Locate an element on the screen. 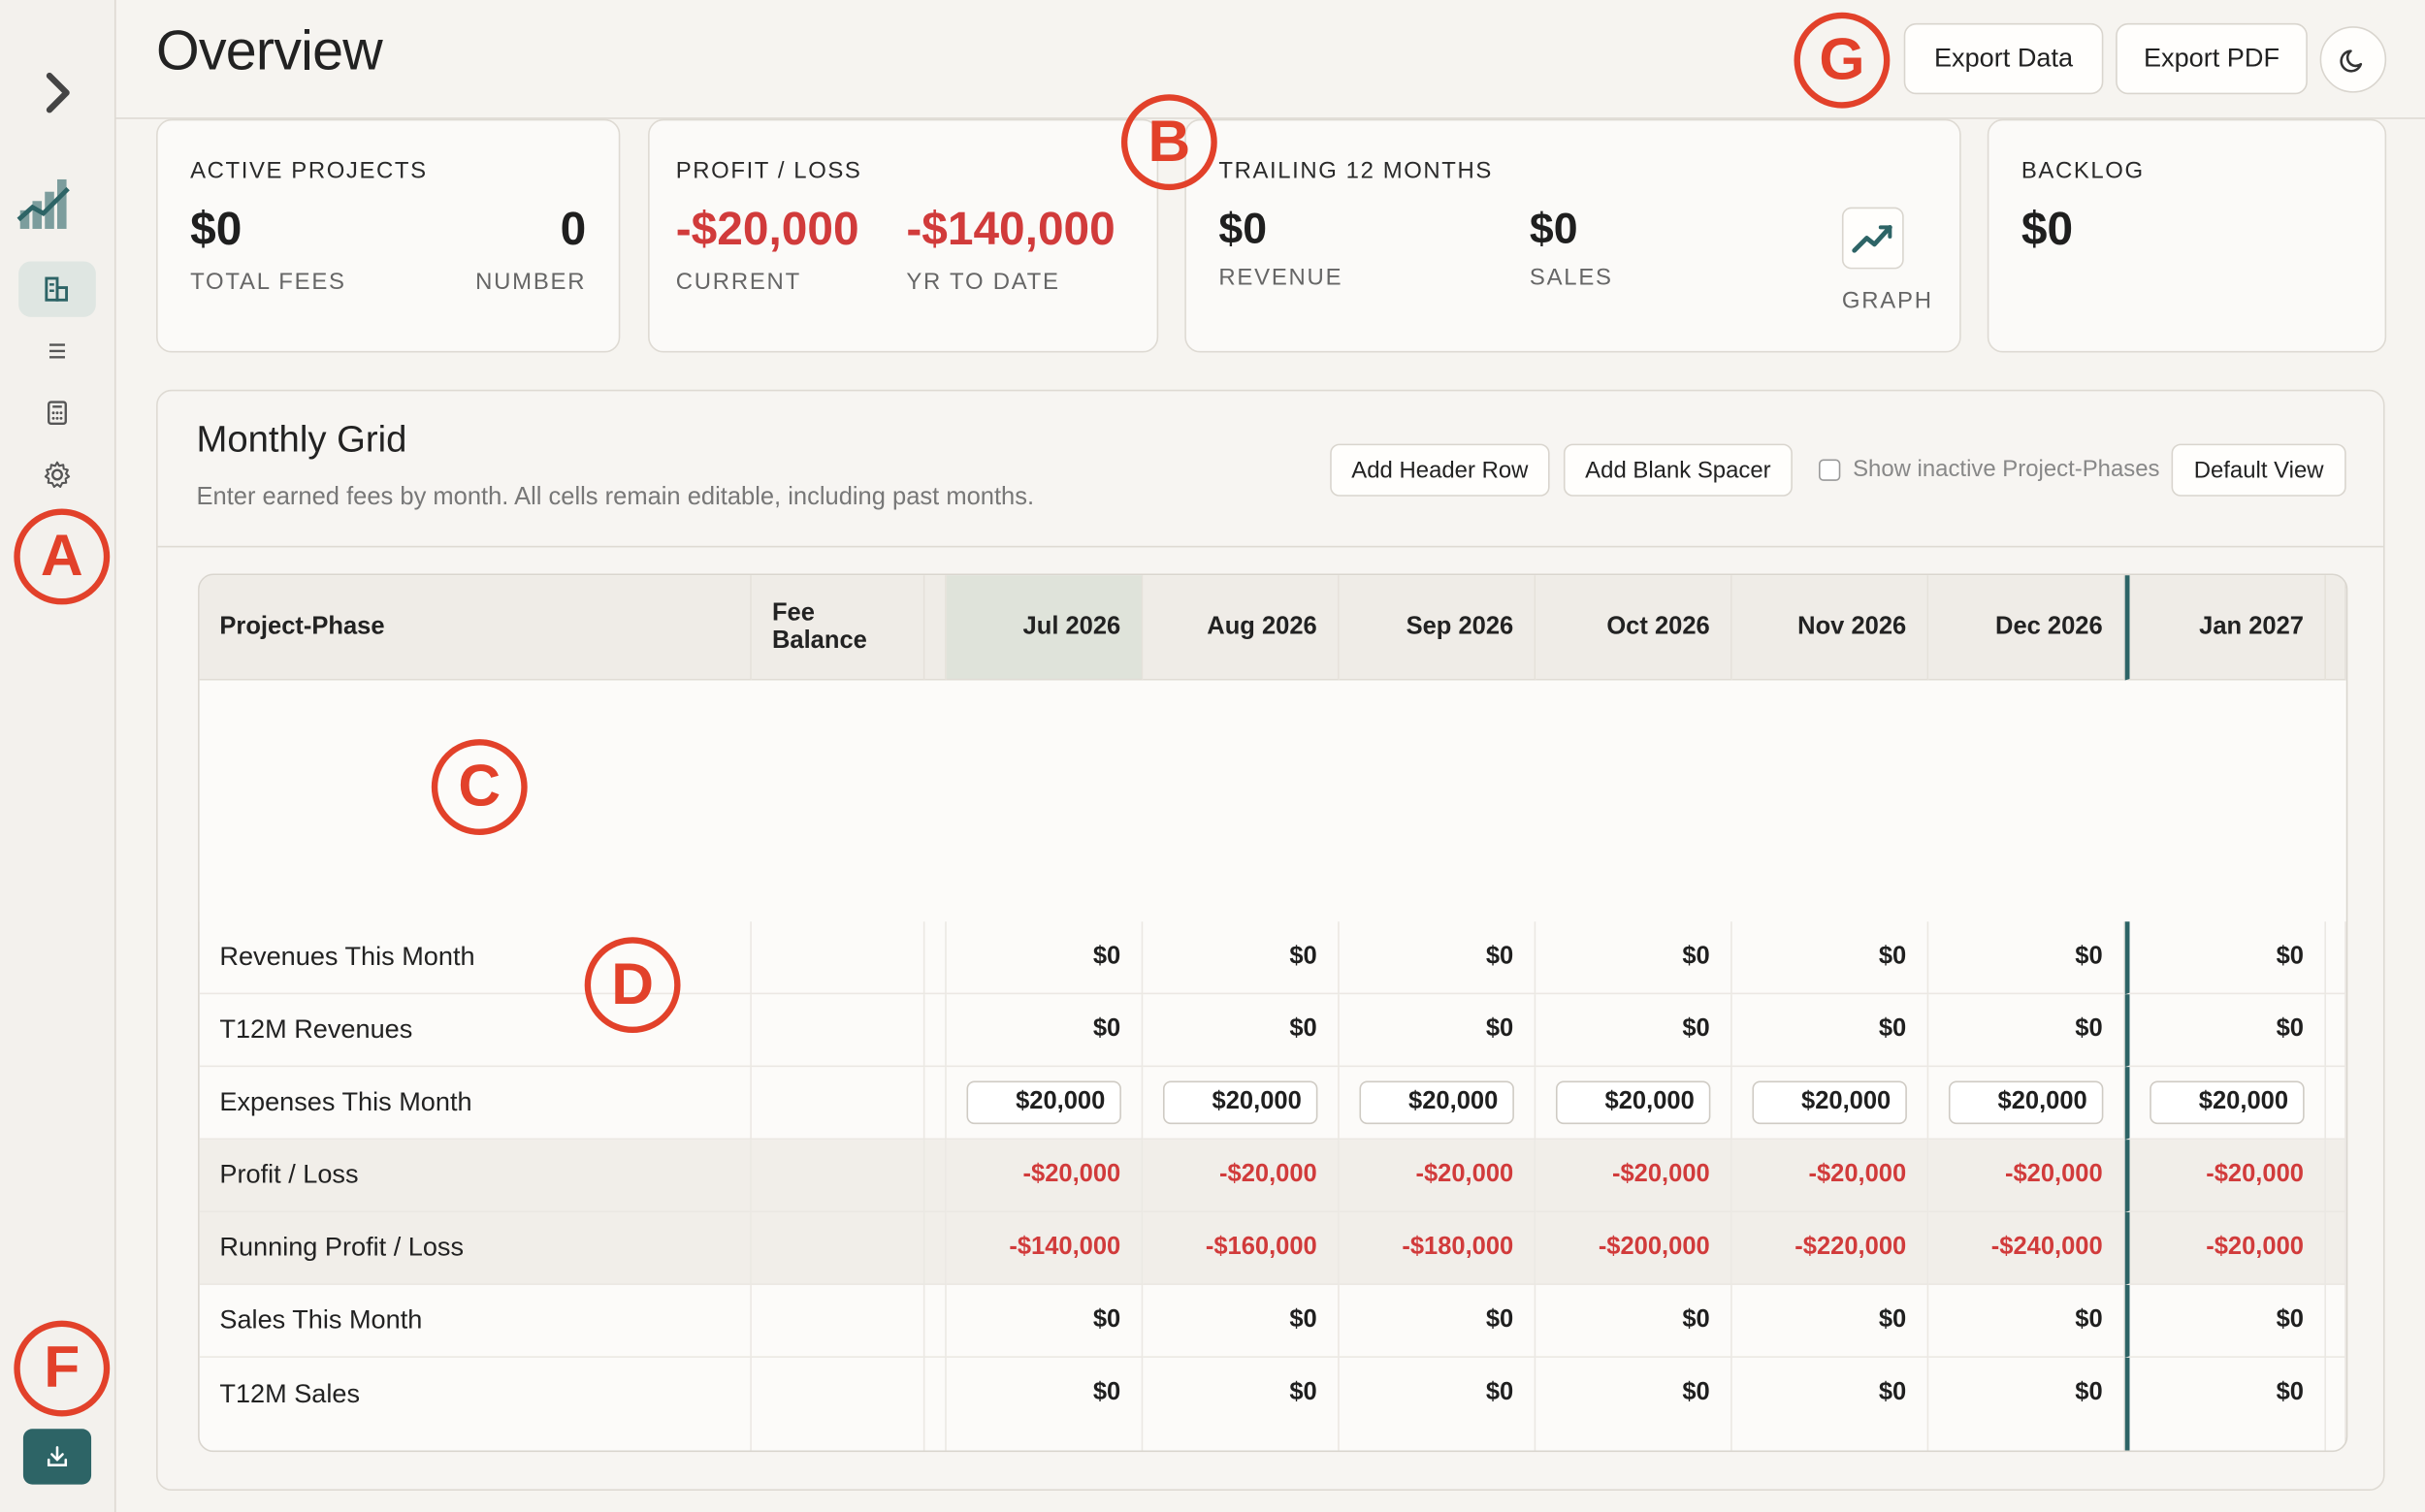 The image size is (2425, 1512). month-cell: -$140,000 is located at coordinates (1044, 1248).